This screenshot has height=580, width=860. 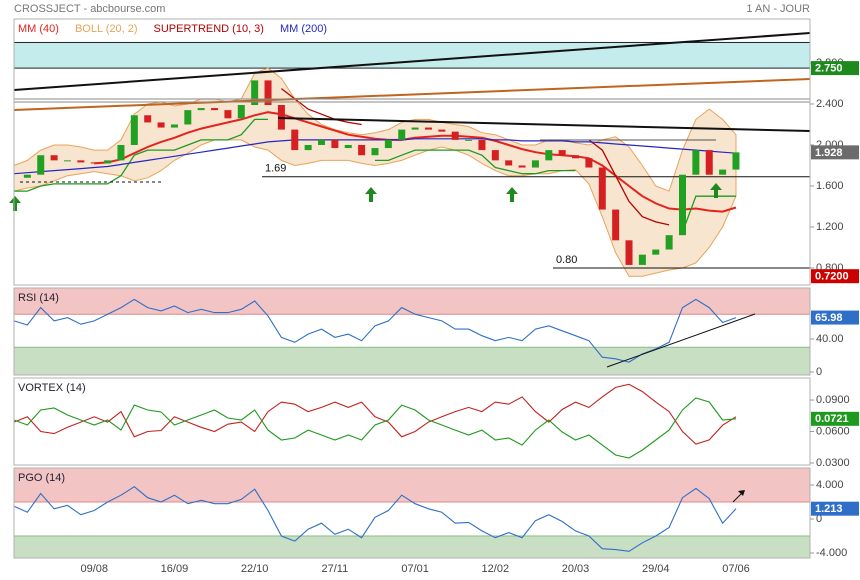 What do you see at coordinates (832, 419) in the screenshot?
I see `value-box-label: 0.0721` at bounding box center [832, 419].